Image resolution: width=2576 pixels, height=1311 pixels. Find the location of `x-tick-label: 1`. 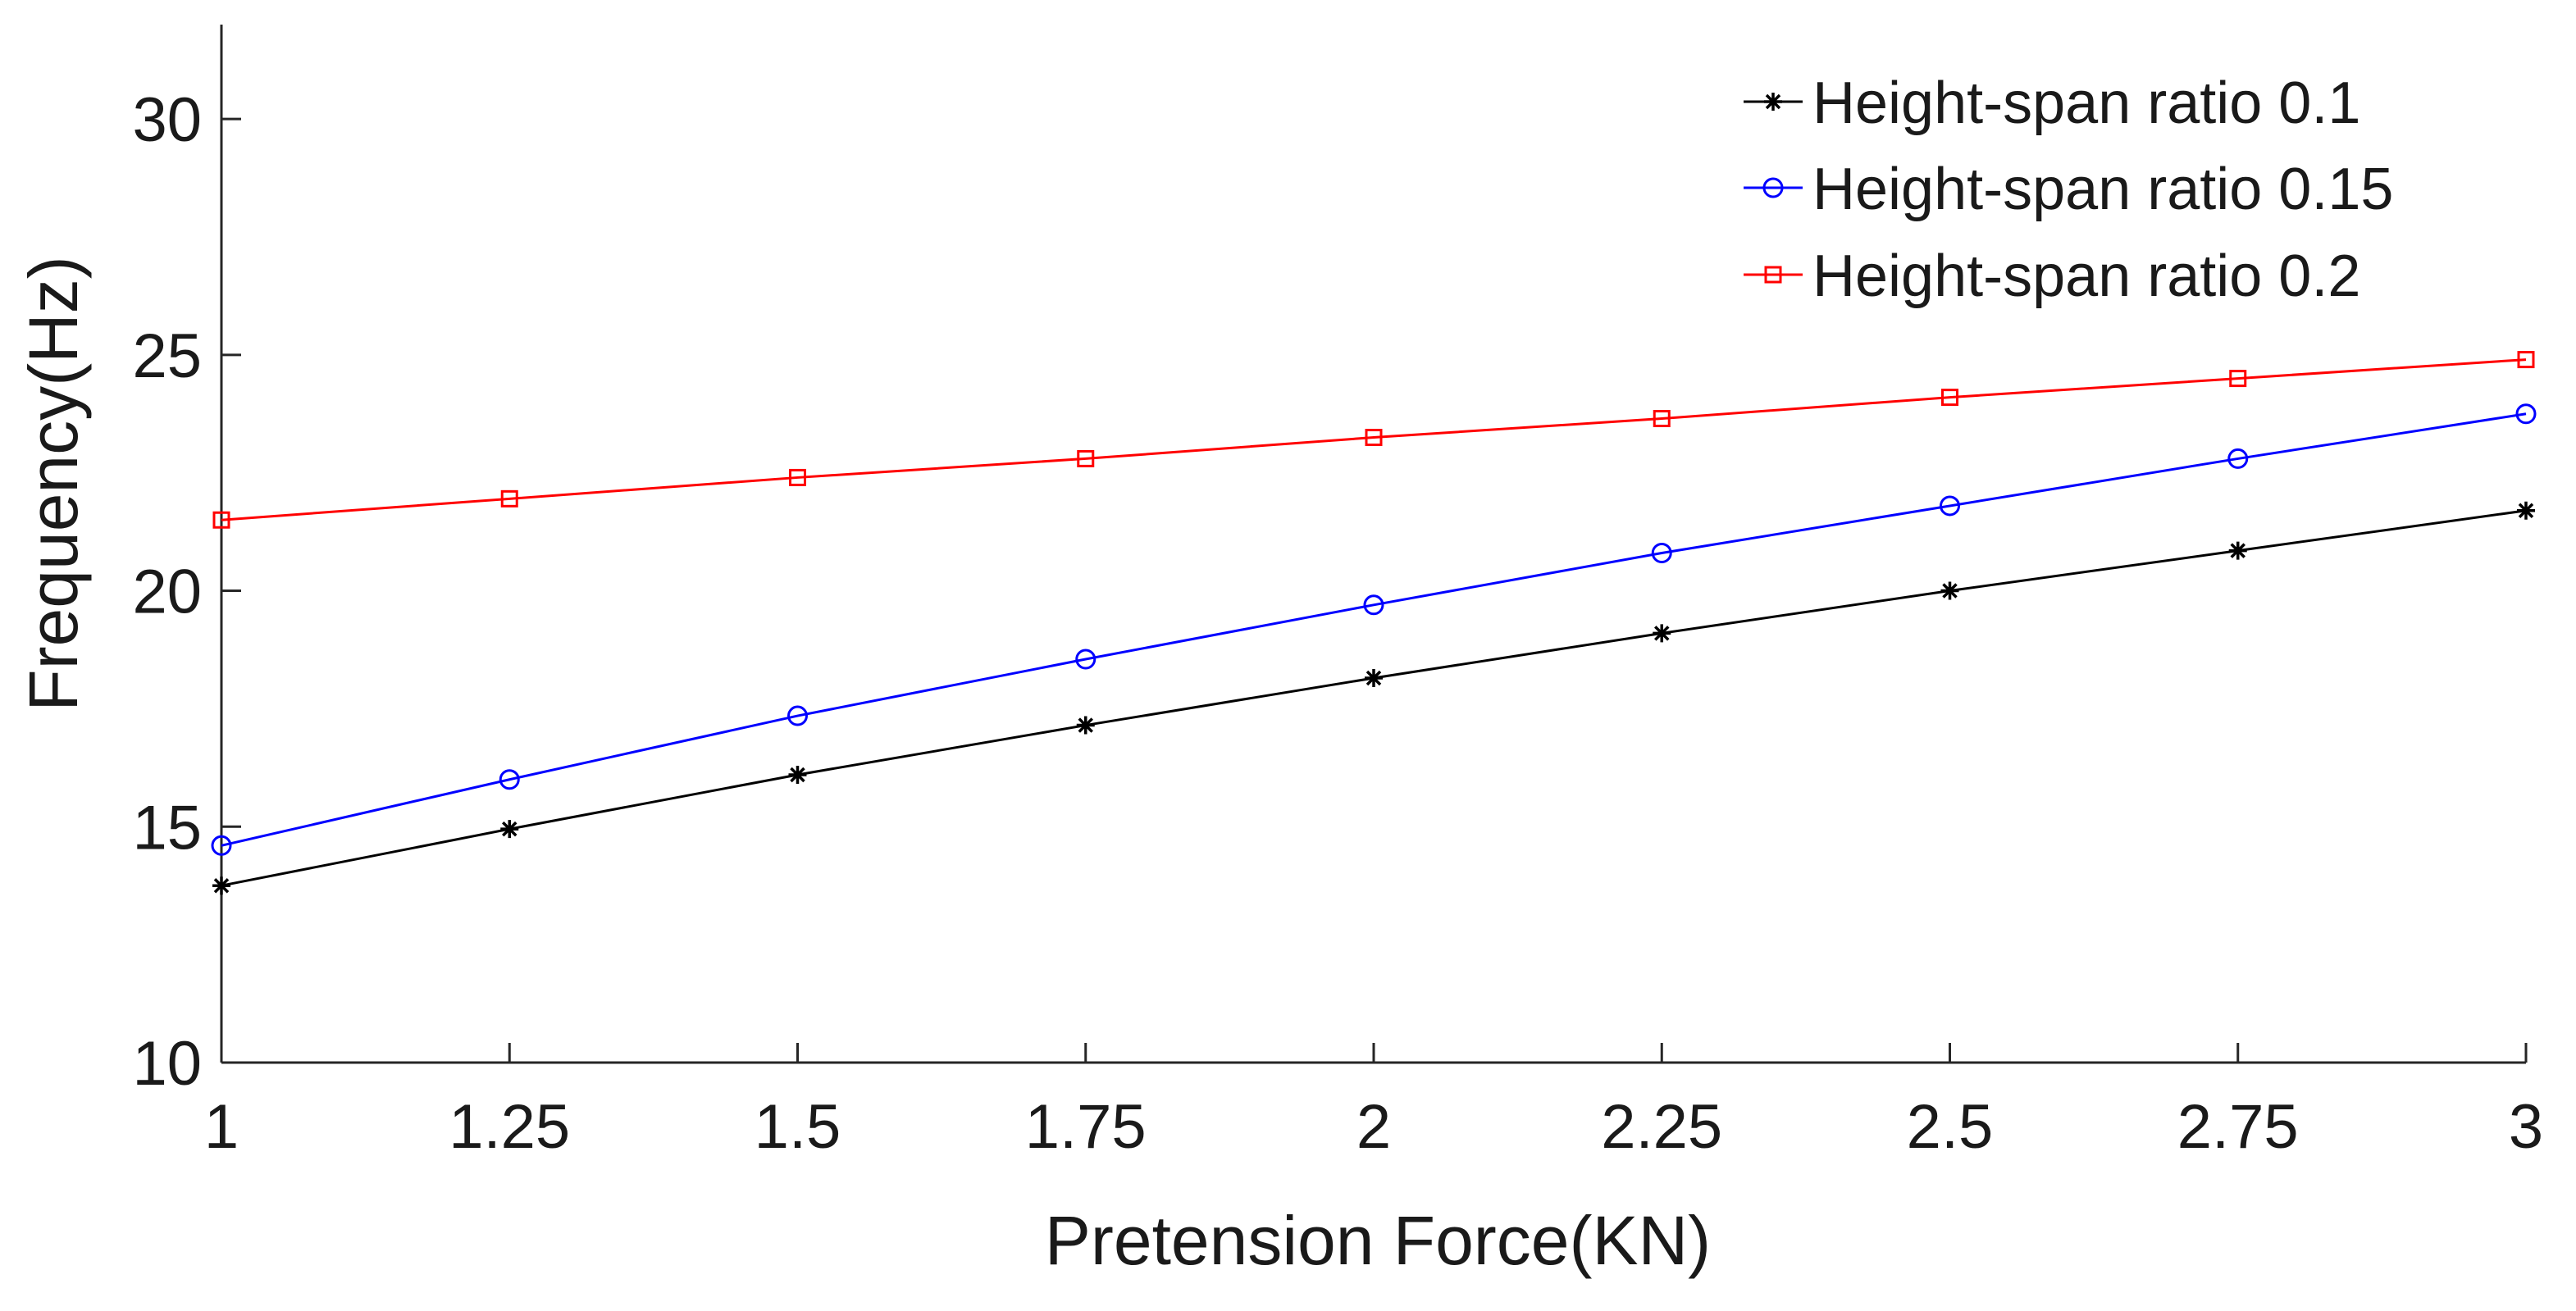

x-tick-label: 1 is located at coordinates (221, 1127).